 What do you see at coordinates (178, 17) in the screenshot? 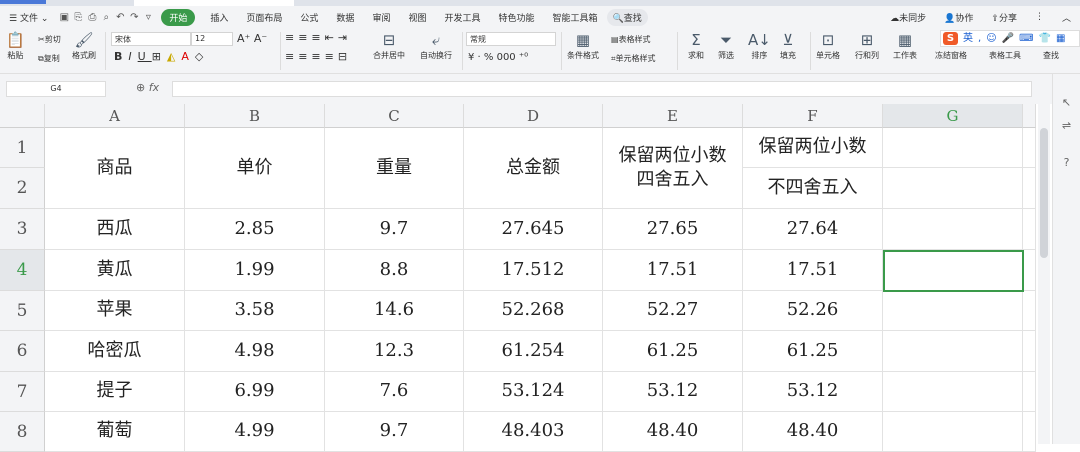
I see `tab-home: 开始` at bounding box center [178, 17].